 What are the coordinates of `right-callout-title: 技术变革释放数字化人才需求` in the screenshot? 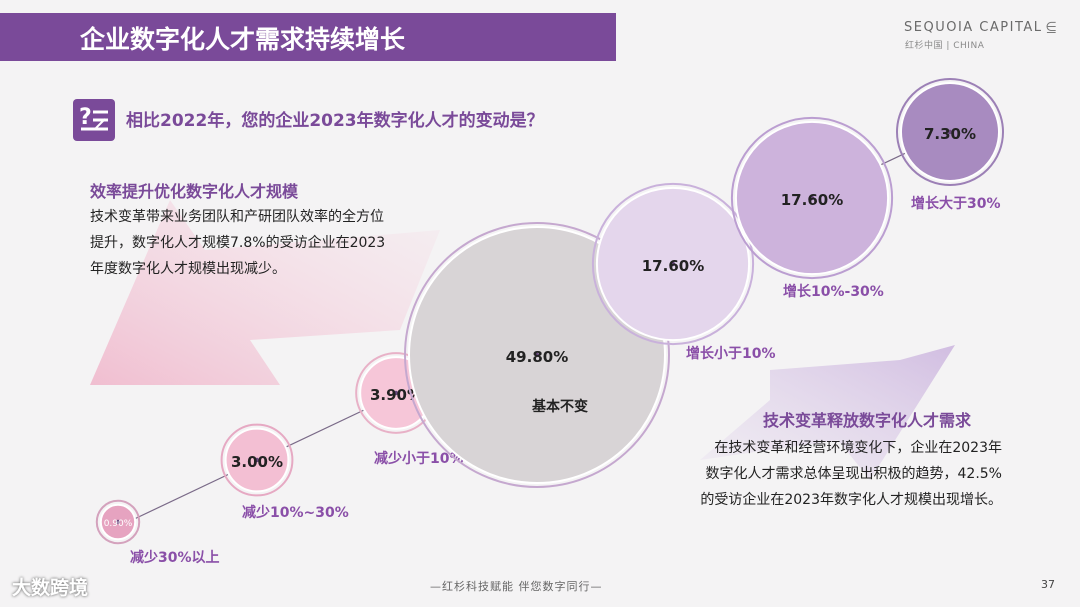 It's located at (867, 420).